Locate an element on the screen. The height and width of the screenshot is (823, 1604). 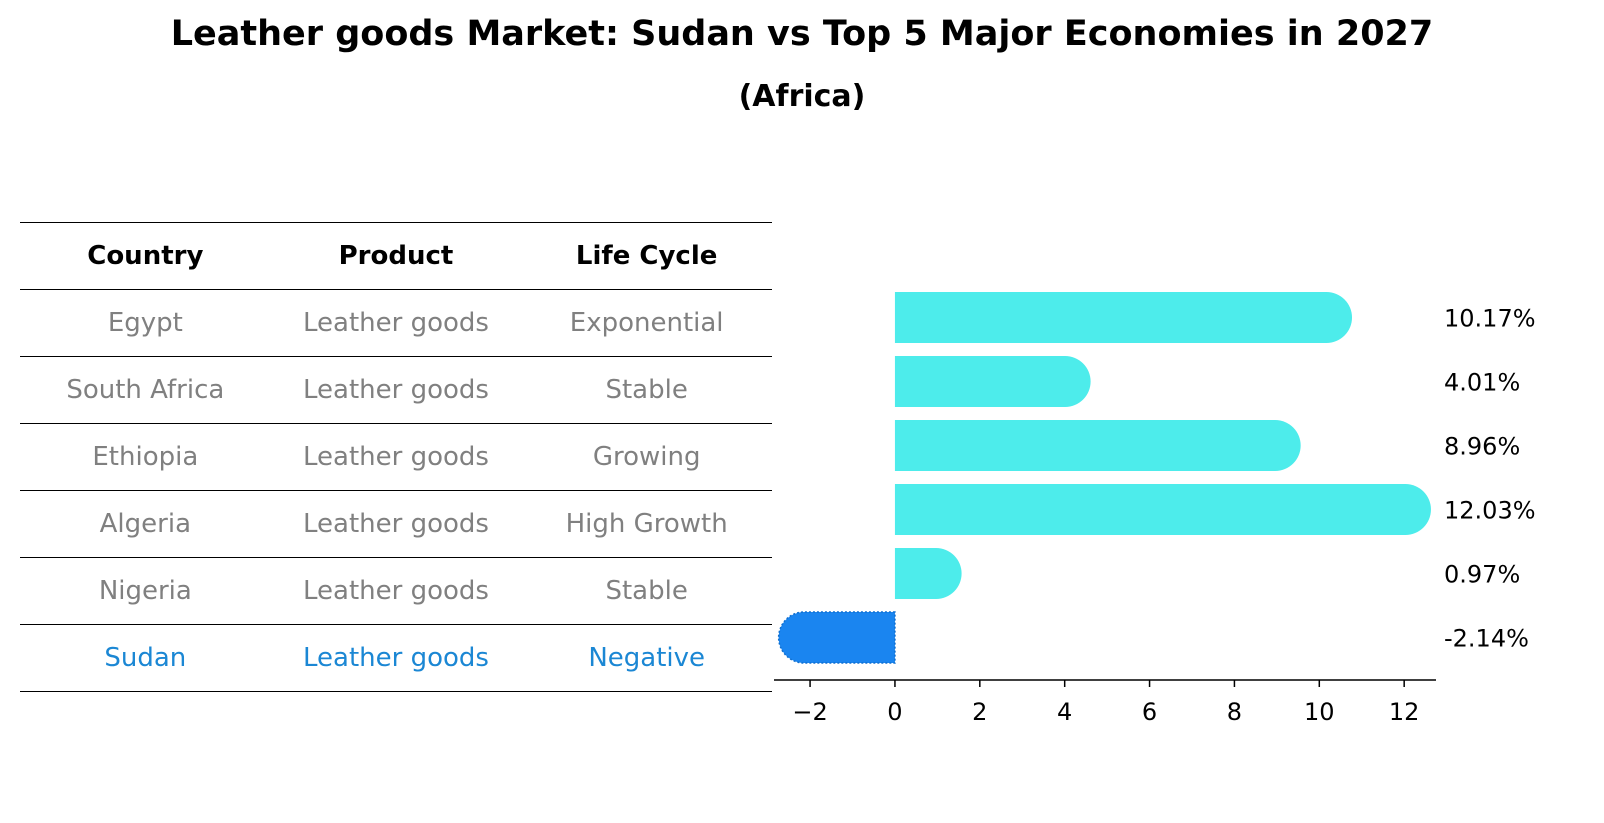
header-country: Country is located at coordinates (145, 256).